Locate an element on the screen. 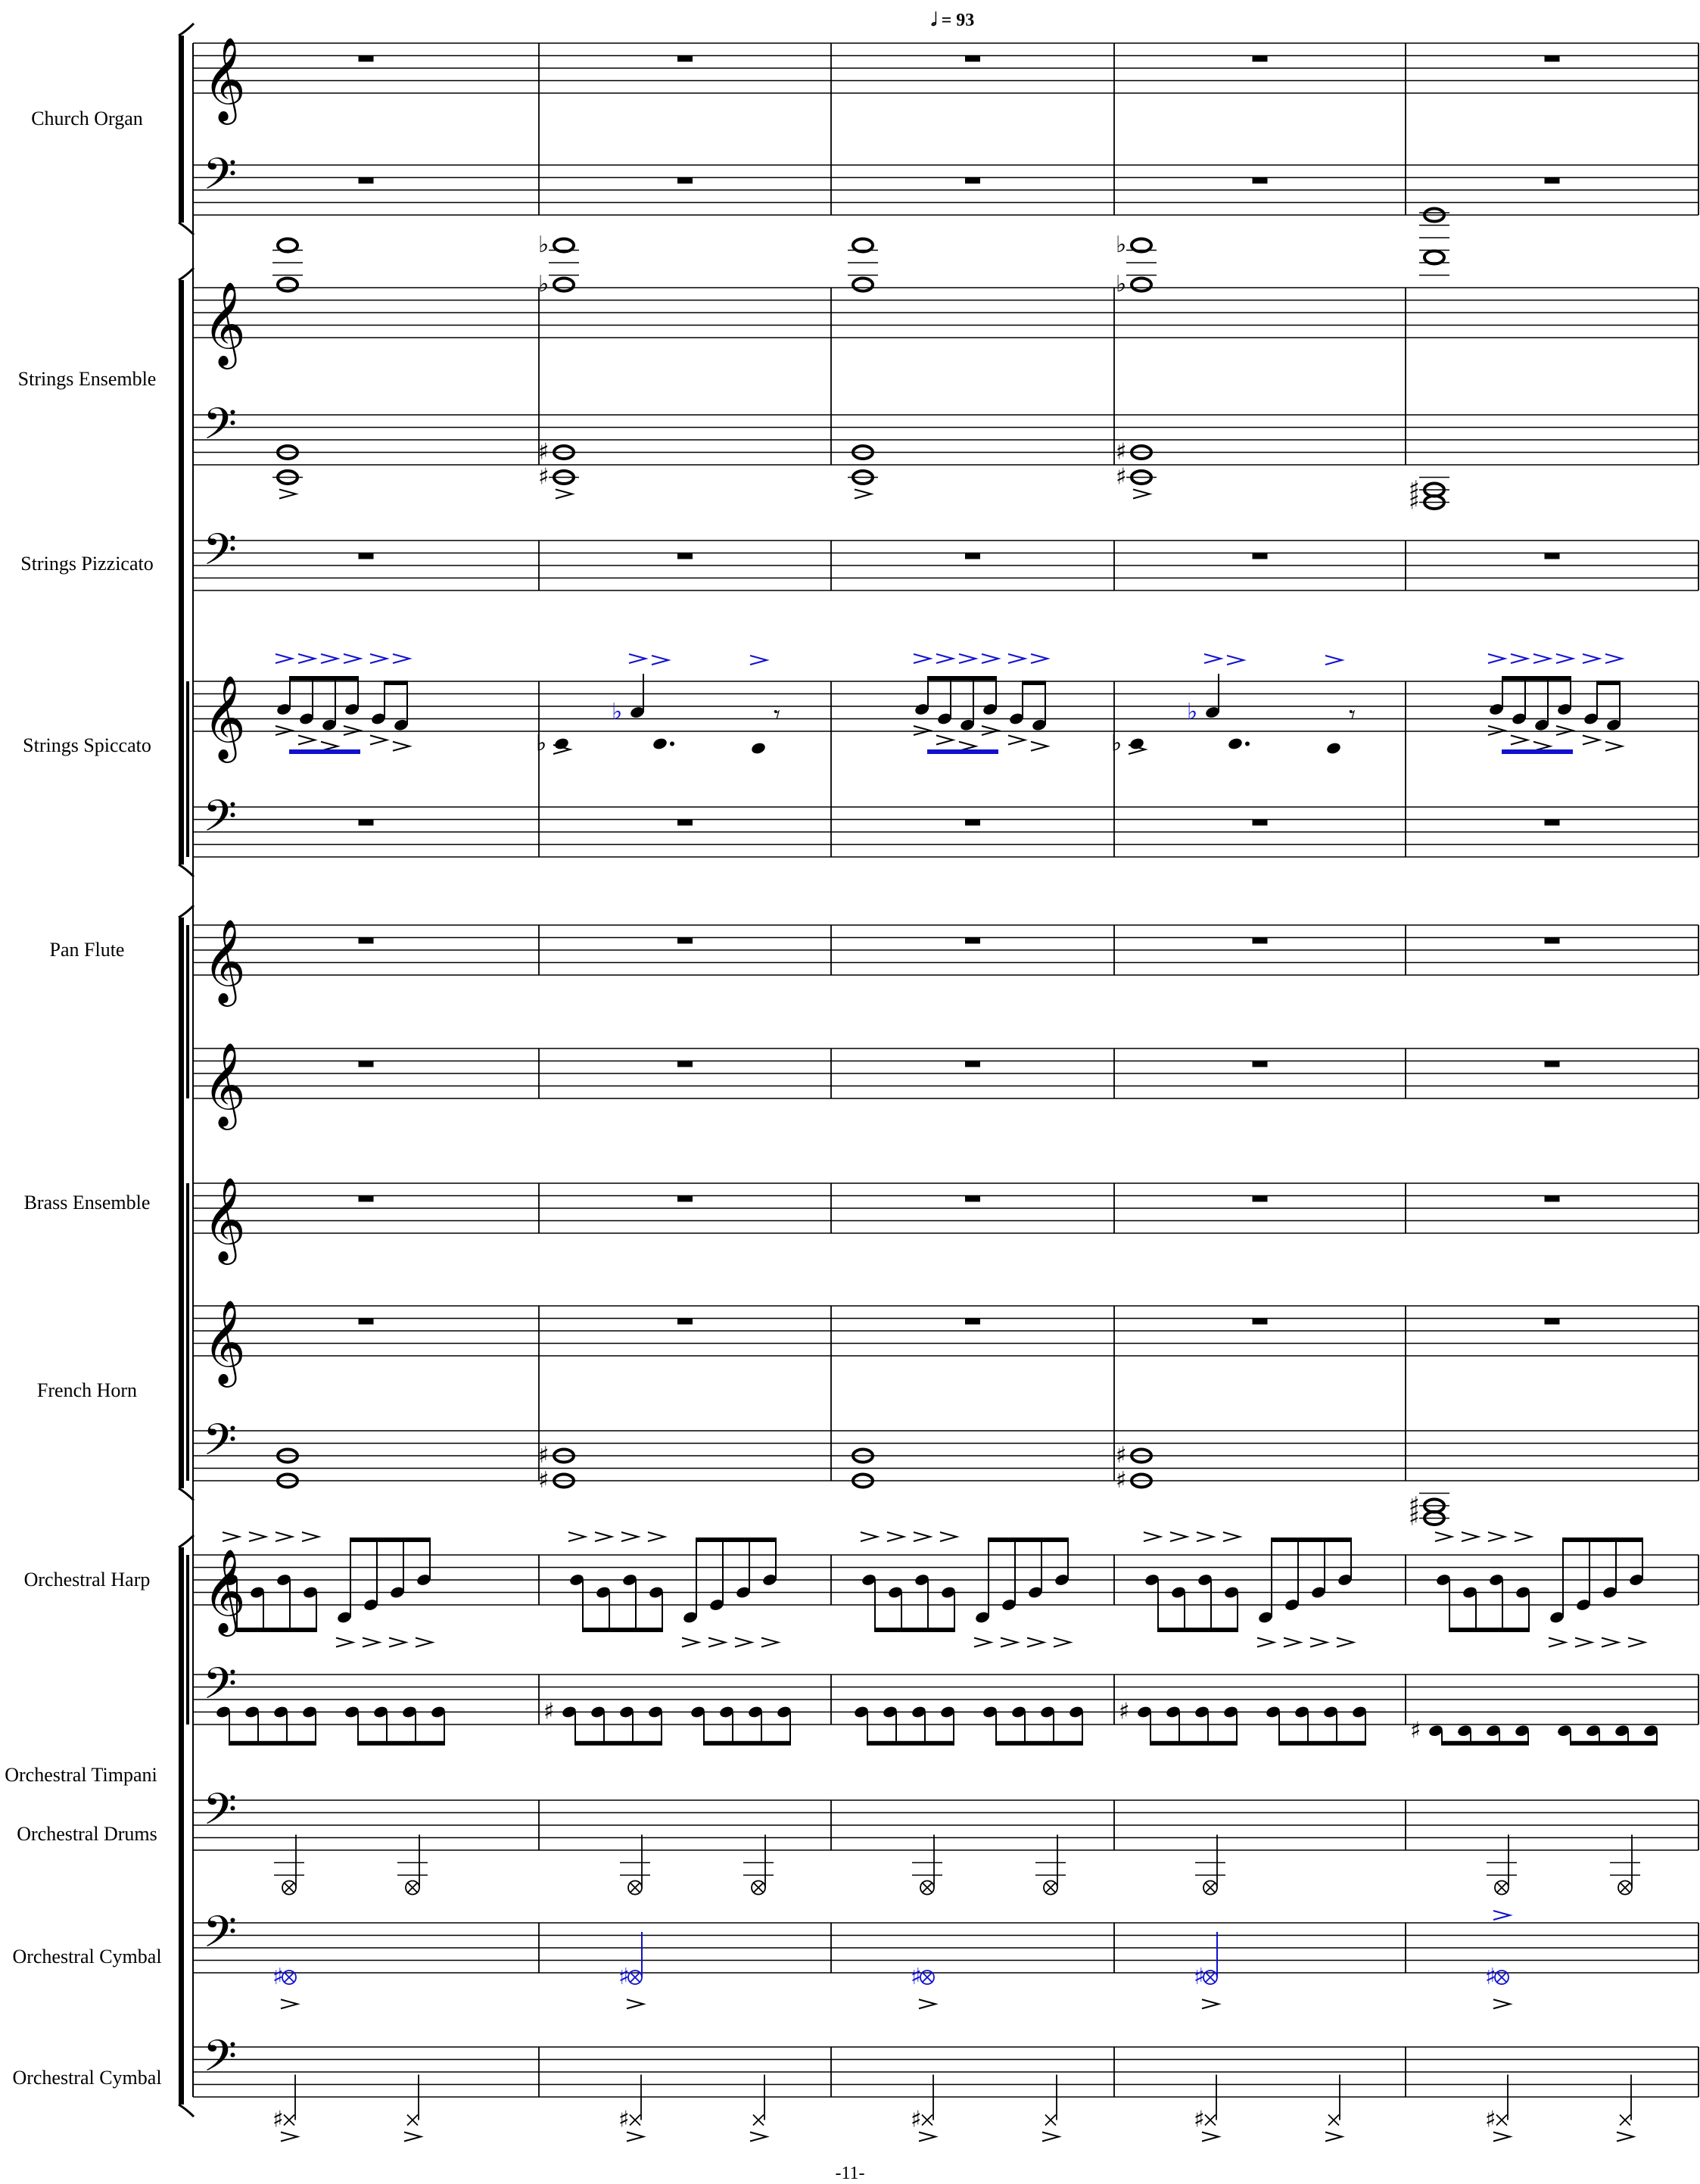 The height and width of the screenshot is (2184, 1700). bracket-winds-hook-bottom is located at coordinates (186, 1494).